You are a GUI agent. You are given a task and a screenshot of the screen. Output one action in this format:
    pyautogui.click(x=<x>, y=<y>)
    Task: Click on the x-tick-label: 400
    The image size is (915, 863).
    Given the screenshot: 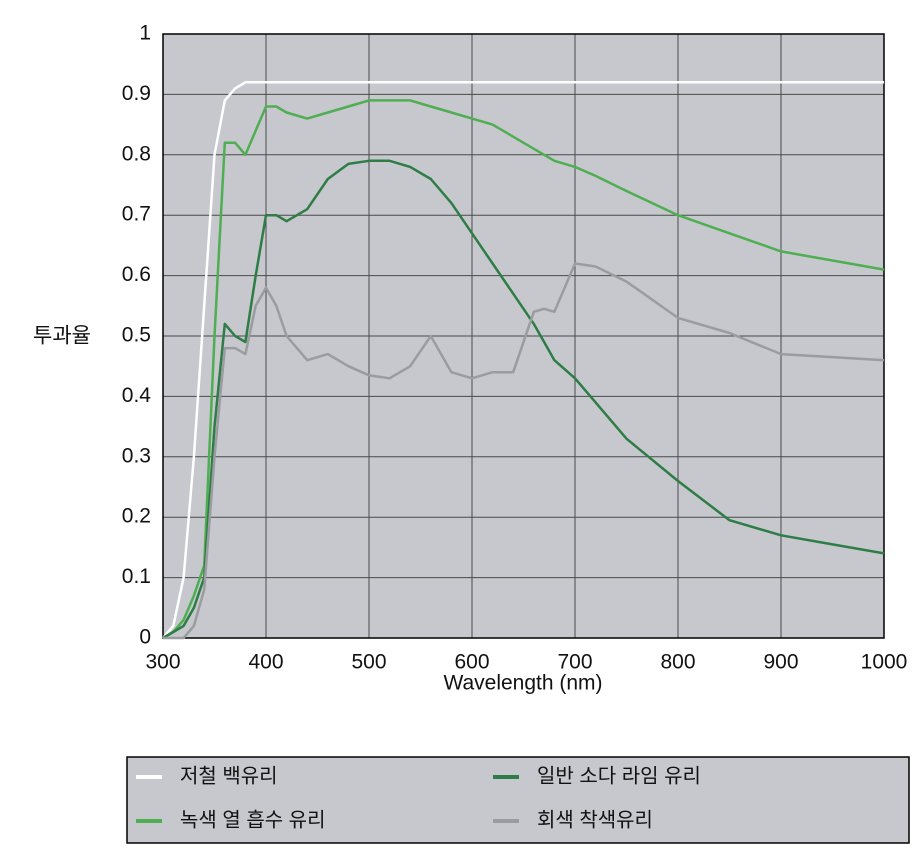 What is the action you would take?
    pyautogui.click(x=265, y=662)
    